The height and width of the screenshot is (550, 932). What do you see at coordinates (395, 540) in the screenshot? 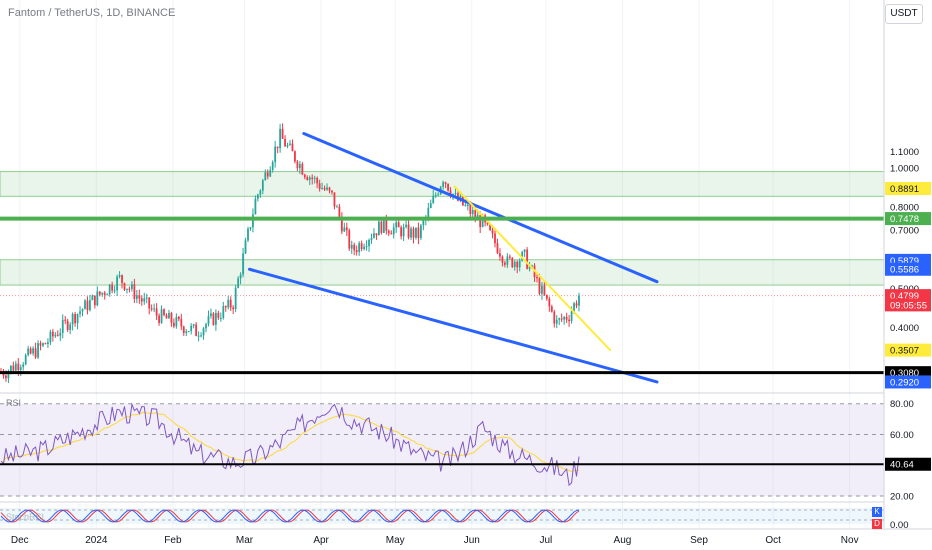
I see `time-tick-label: May` at bounding box center [395, 540].